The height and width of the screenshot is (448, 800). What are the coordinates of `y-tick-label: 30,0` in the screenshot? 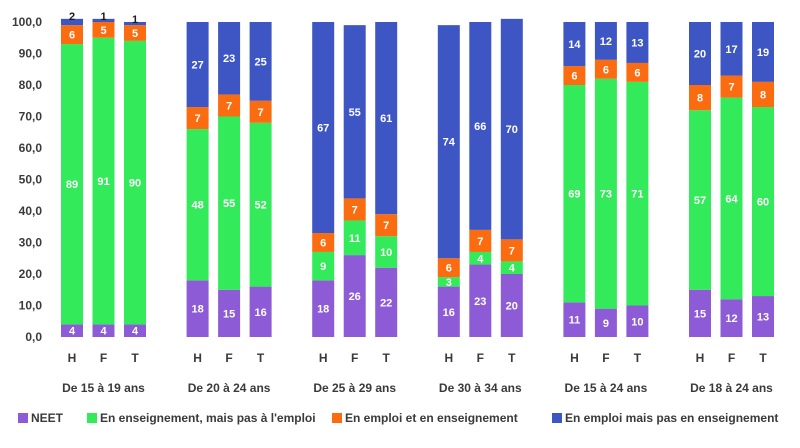 It's located at (31, 243).